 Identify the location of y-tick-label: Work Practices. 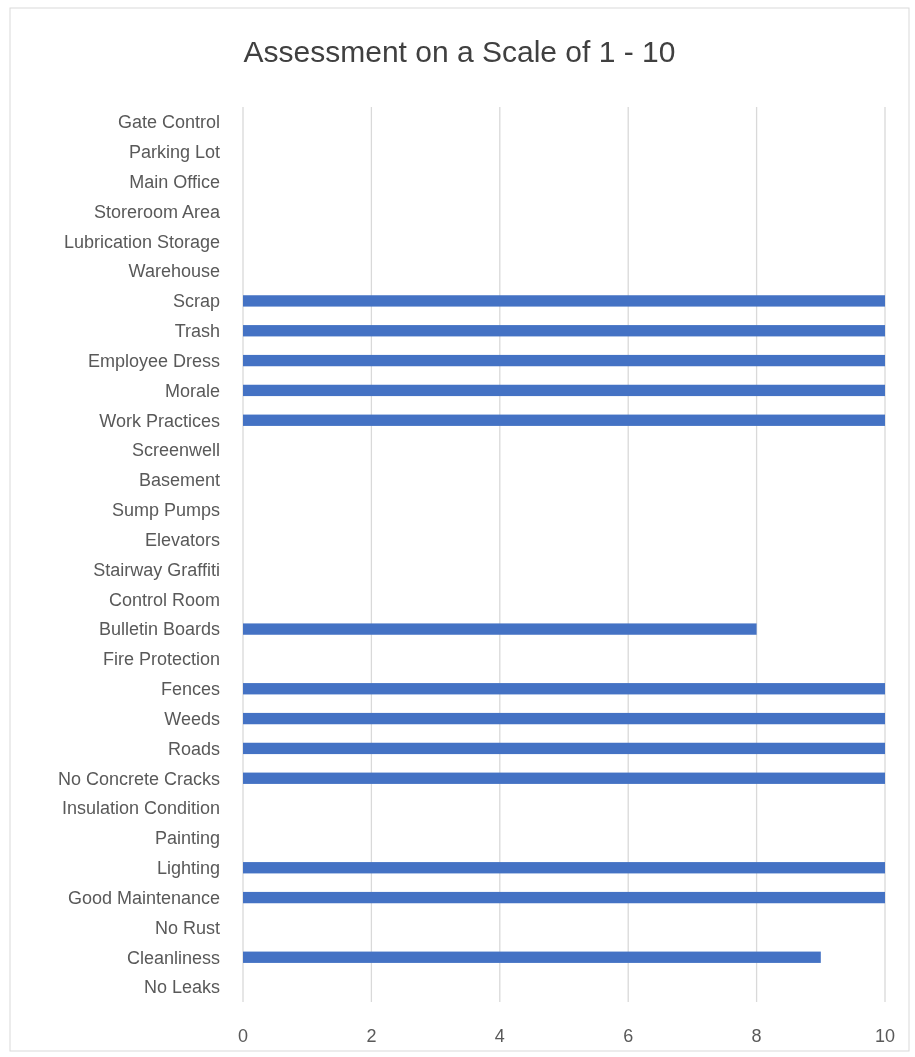
(159, 420).